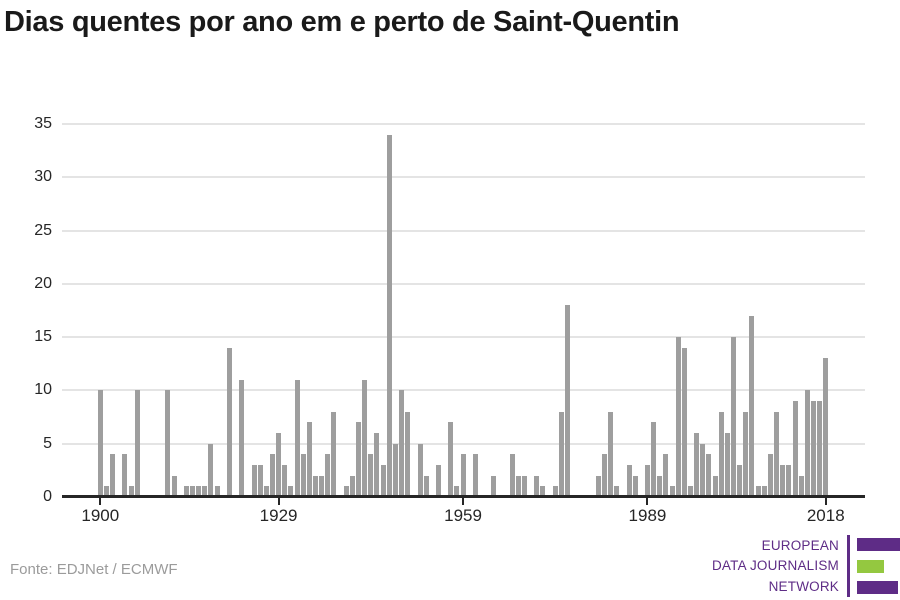 The height and width of the screenshot is (600, 900). What do you see at coordinates (451, 459) in the screenshot?
I see `bar-1957` at bounding box center [451, 459].